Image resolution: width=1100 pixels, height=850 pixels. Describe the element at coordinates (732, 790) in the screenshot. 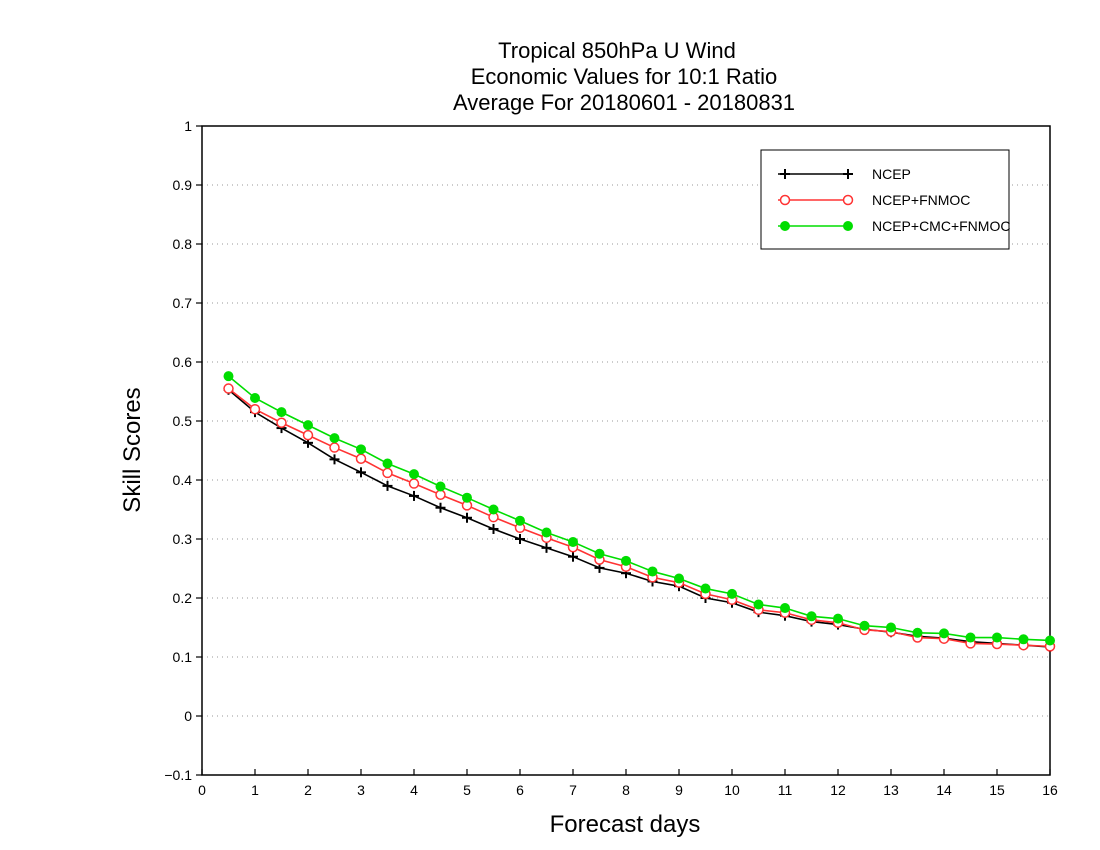

I see `x-tick-label: 10` at that location.